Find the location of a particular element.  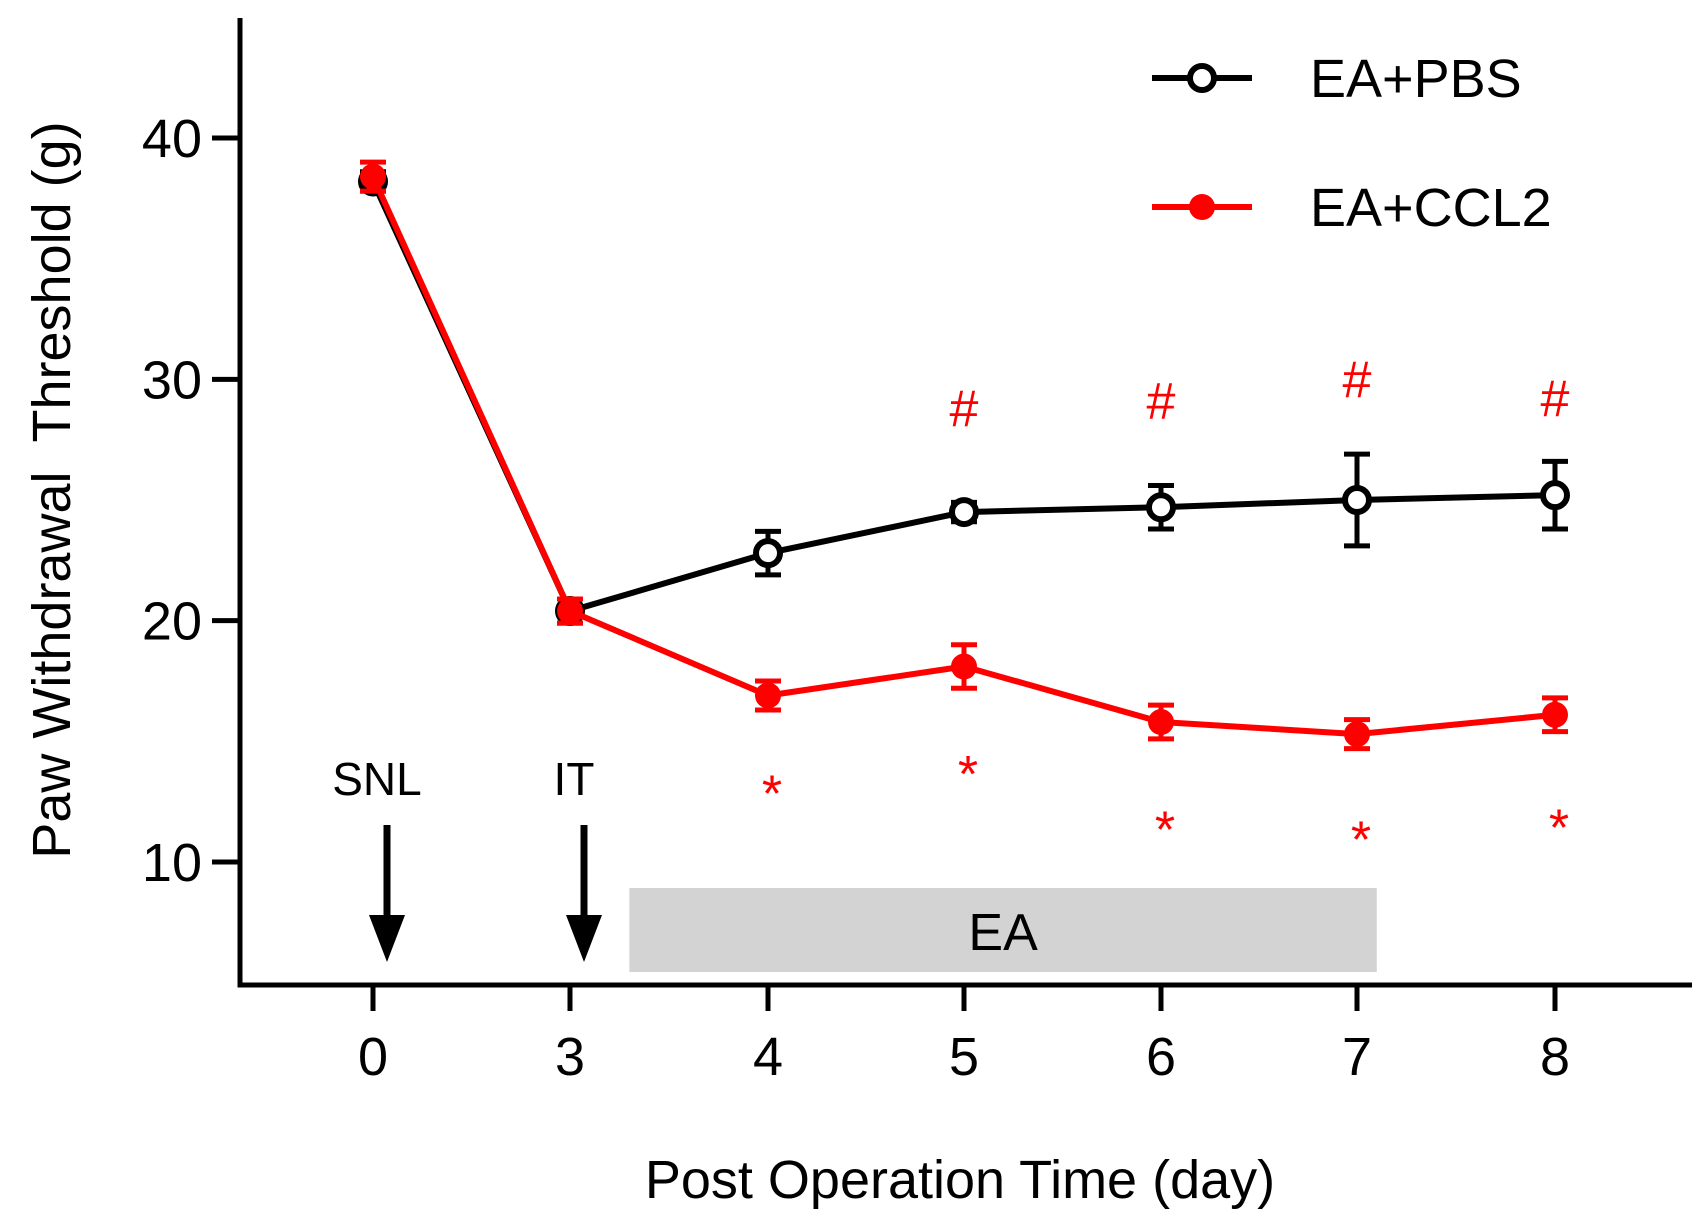

y-tick-label: 30 is located at coordinates (172, 380).